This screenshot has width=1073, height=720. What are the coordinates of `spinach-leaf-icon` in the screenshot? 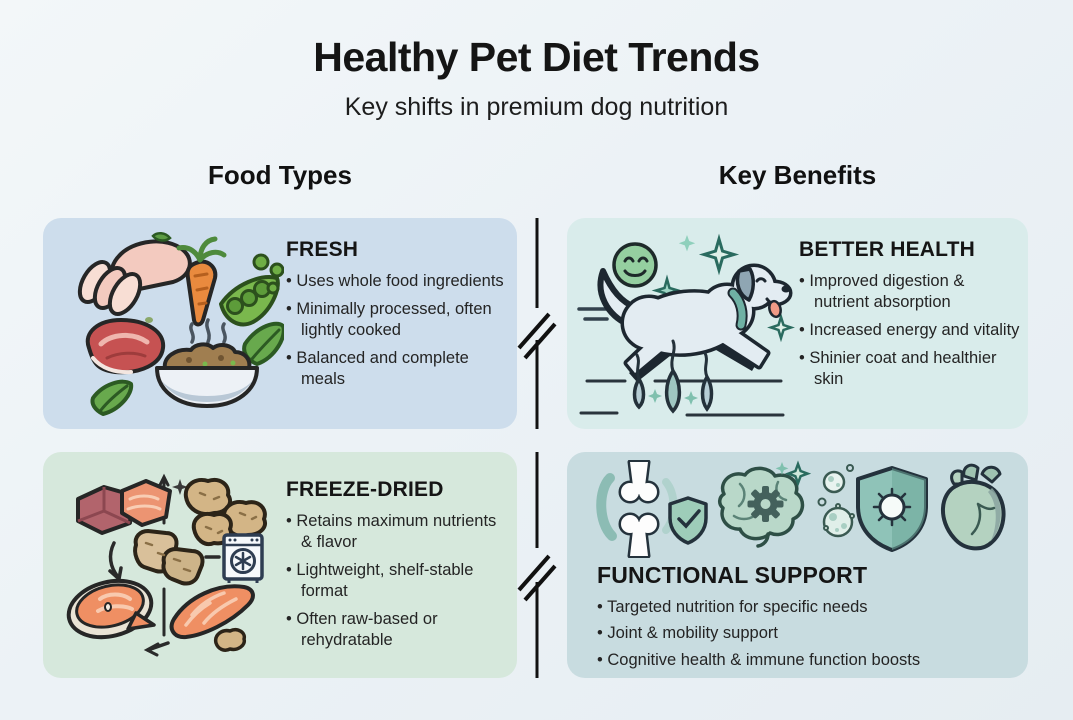 It's located at (187, 366).